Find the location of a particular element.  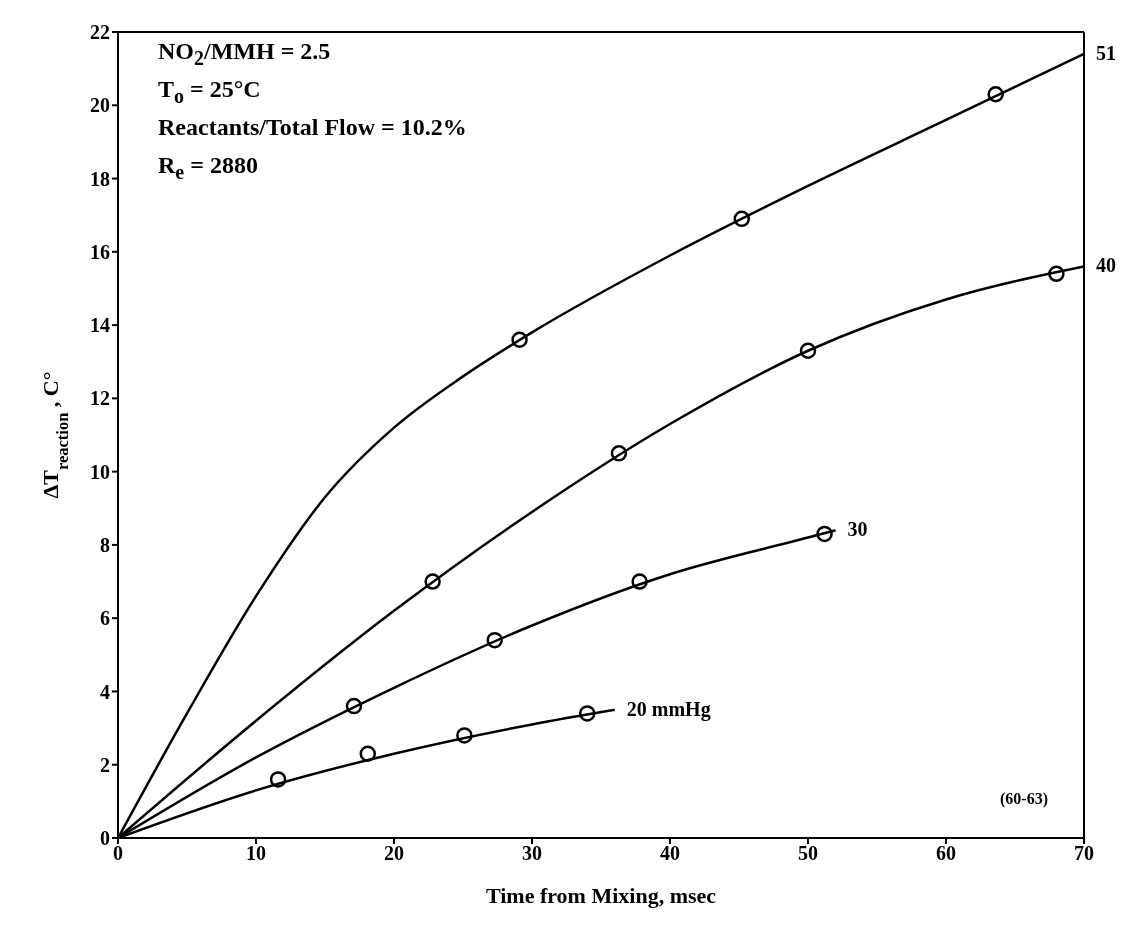

x-tick-label: 40 is located at coordinates (670, 853).